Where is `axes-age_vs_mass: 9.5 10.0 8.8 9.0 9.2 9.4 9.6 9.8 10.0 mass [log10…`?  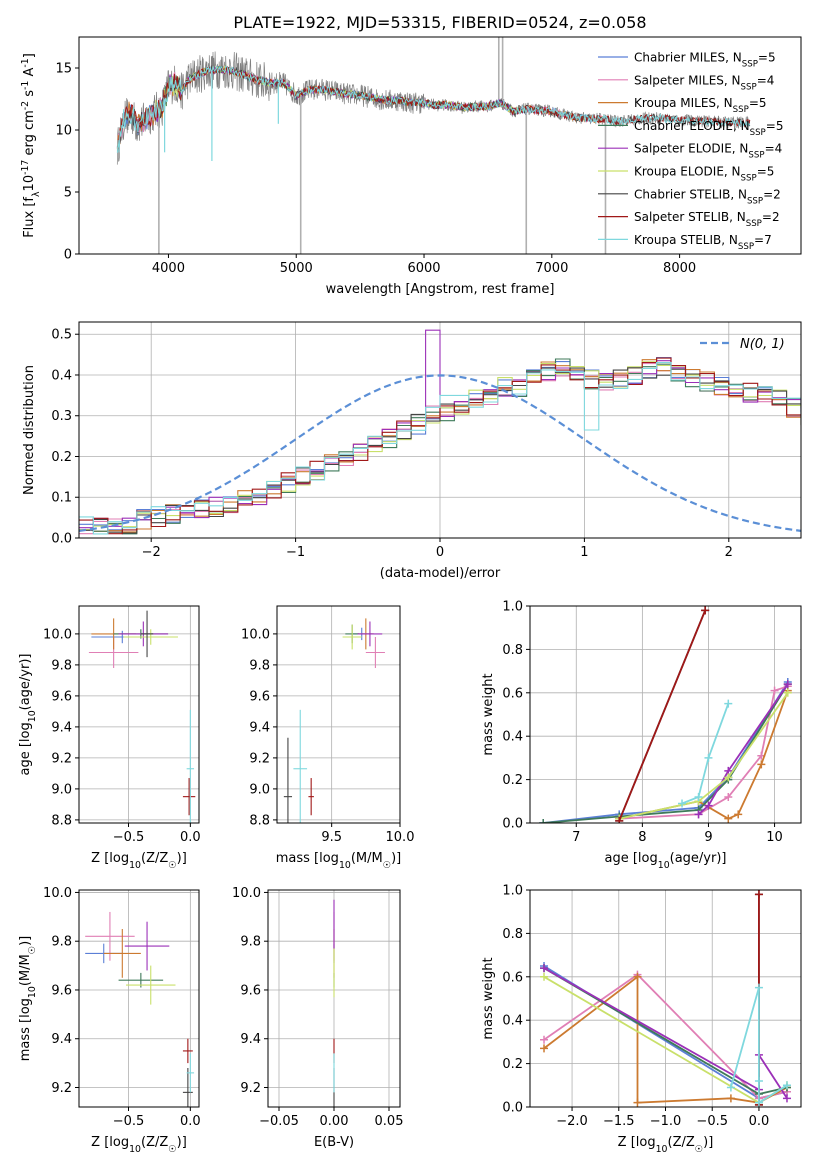 axes-age_vs_mass: 9.5 10.0 8.8 9.0 9.2 9.4 9.6 9.8 10.0 mass [log10… is located at coordinates (328, 738).